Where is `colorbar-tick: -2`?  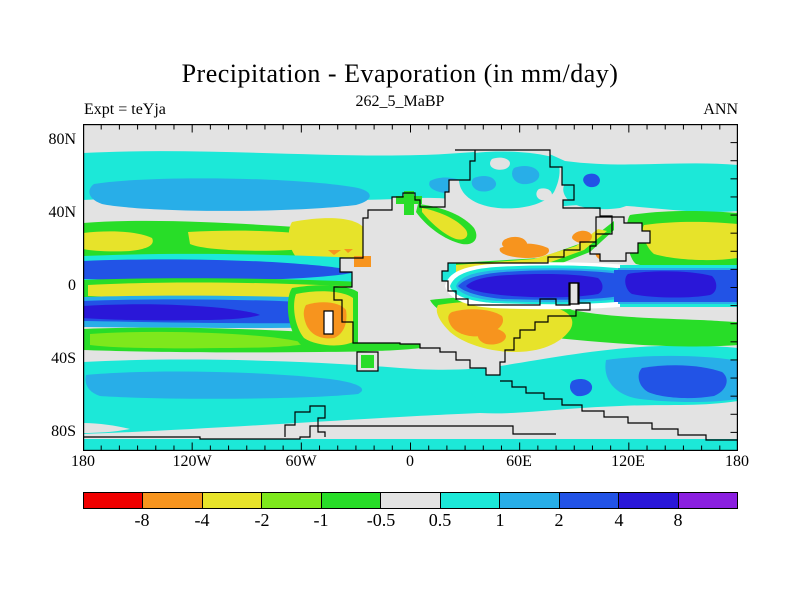 colorbar-tick: -2 is located at coordinates (262, 520).